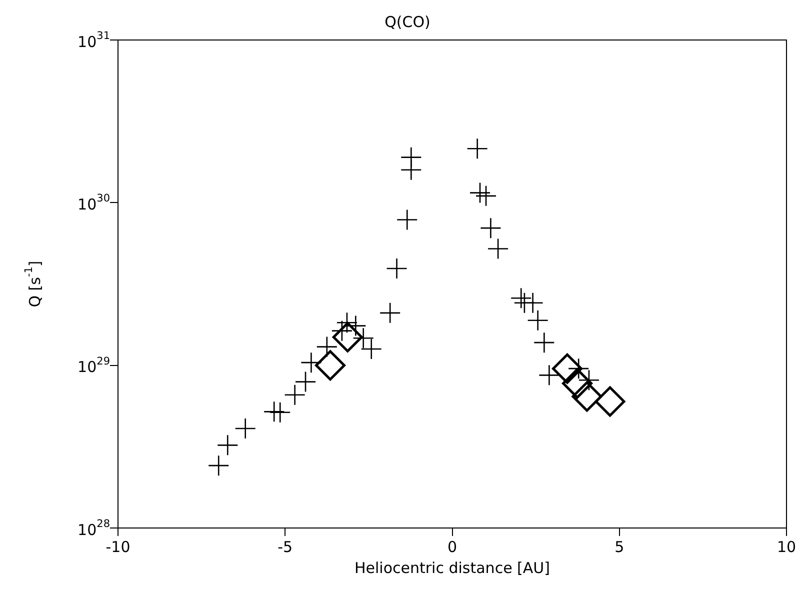 The image size is (811, 590). I want to click on x-axis-title: Heliocentric distance [AU], so click(452, 567).